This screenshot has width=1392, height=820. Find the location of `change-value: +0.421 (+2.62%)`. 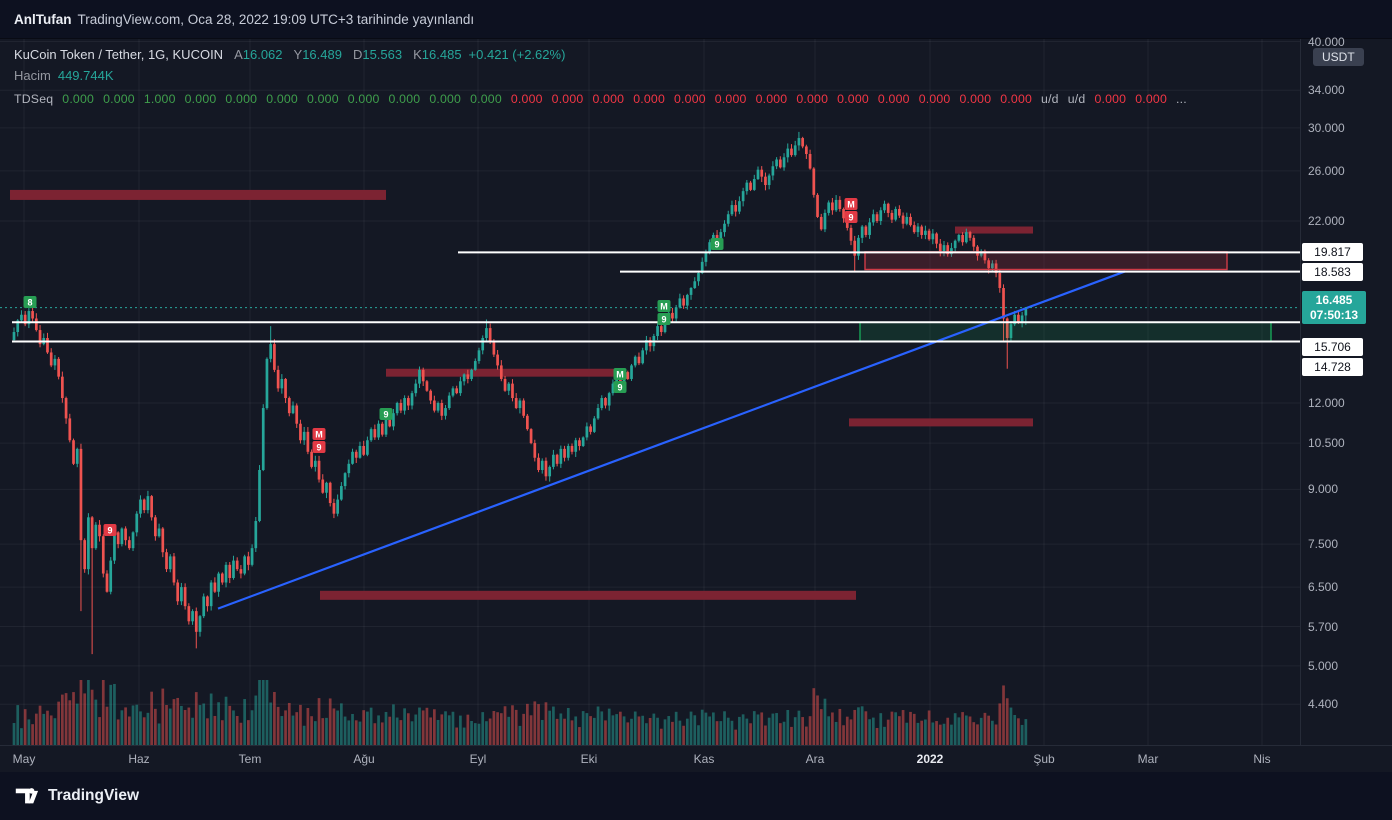

change-value: +0.421 (+2.62%) is located at coordinates (517, 54).